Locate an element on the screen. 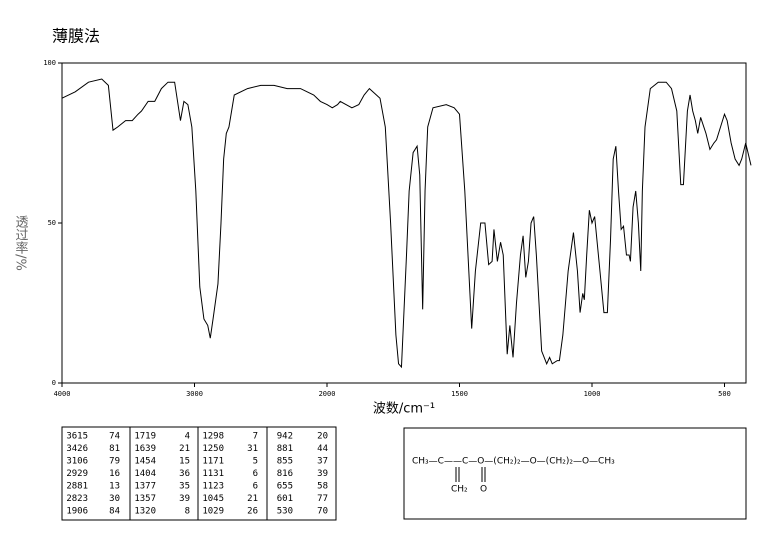 The width and height of the screenshot is (765, 543). table-cell: 2929 is located at coordinates (77, 474).